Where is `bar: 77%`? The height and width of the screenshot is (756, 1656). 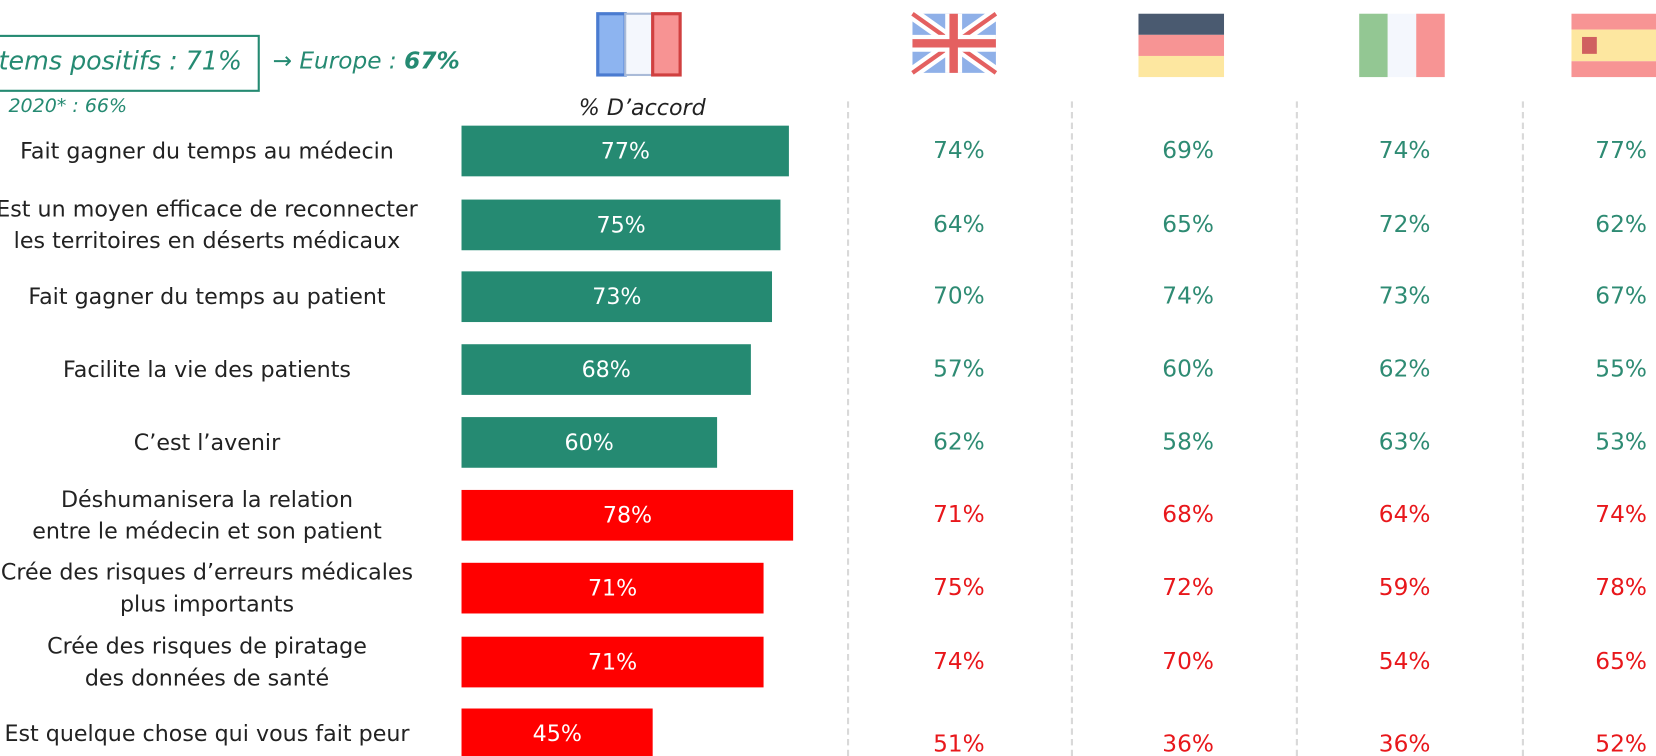
bar: 77% is located at coordinates (625, 151).